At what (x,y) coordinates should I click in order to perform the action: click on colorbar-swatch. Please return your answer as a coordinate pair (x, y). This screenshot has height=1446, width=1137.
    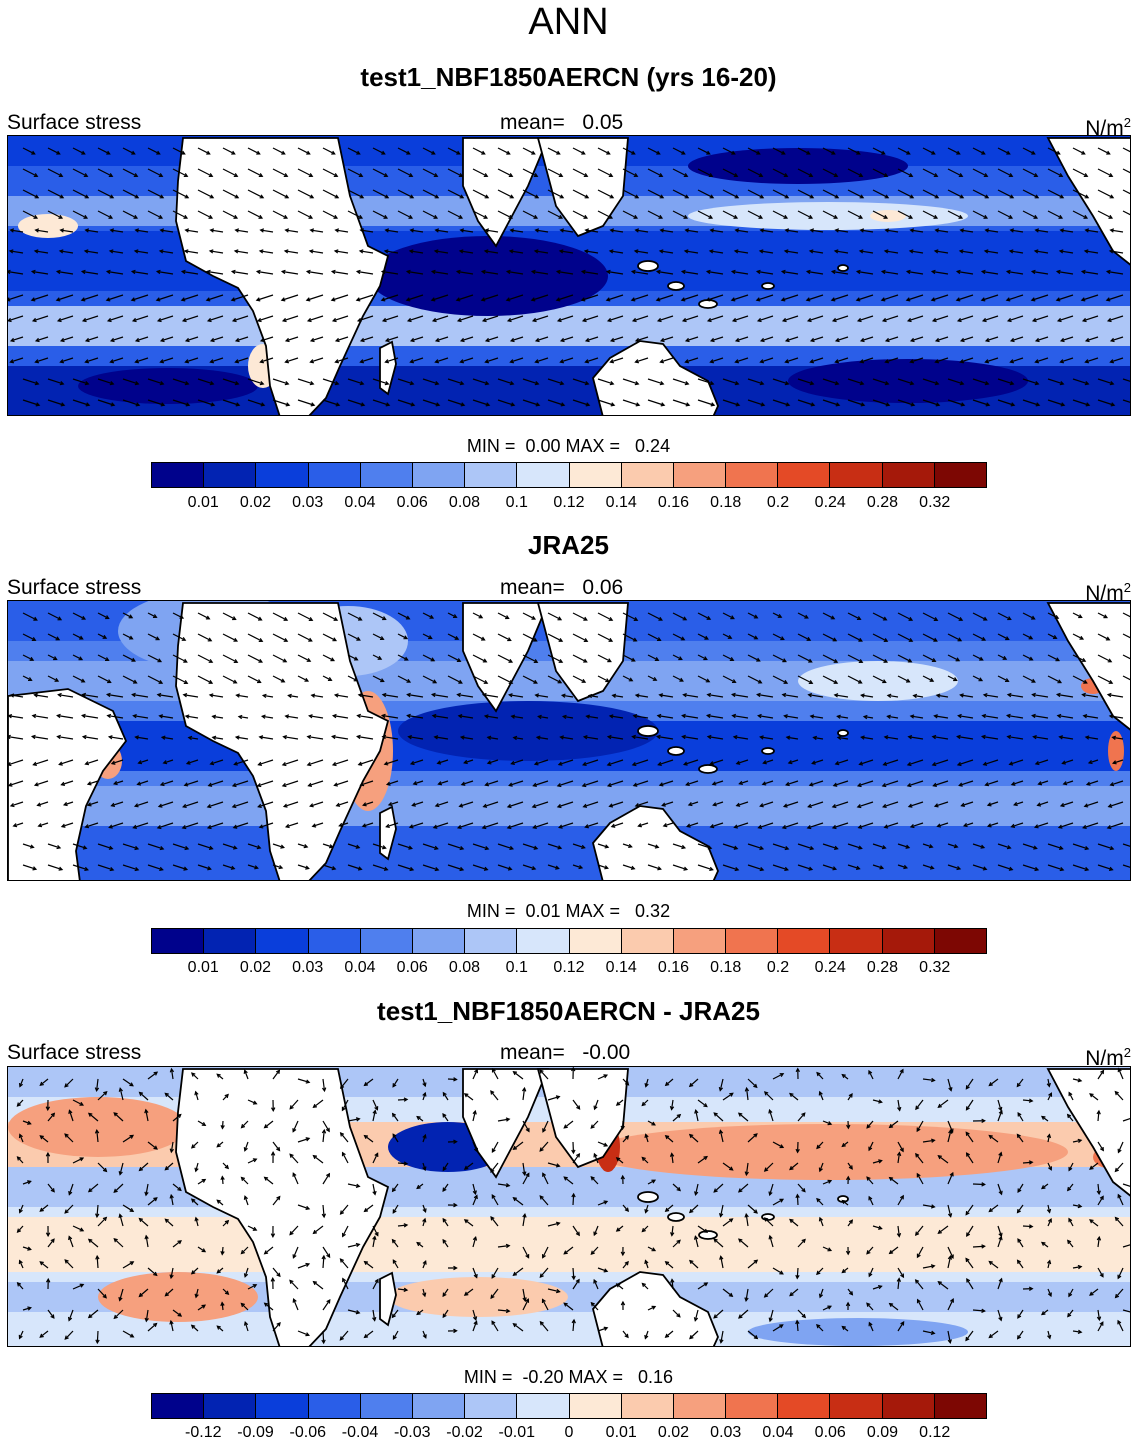
    Looking at the image, I should click on (543, 1406).